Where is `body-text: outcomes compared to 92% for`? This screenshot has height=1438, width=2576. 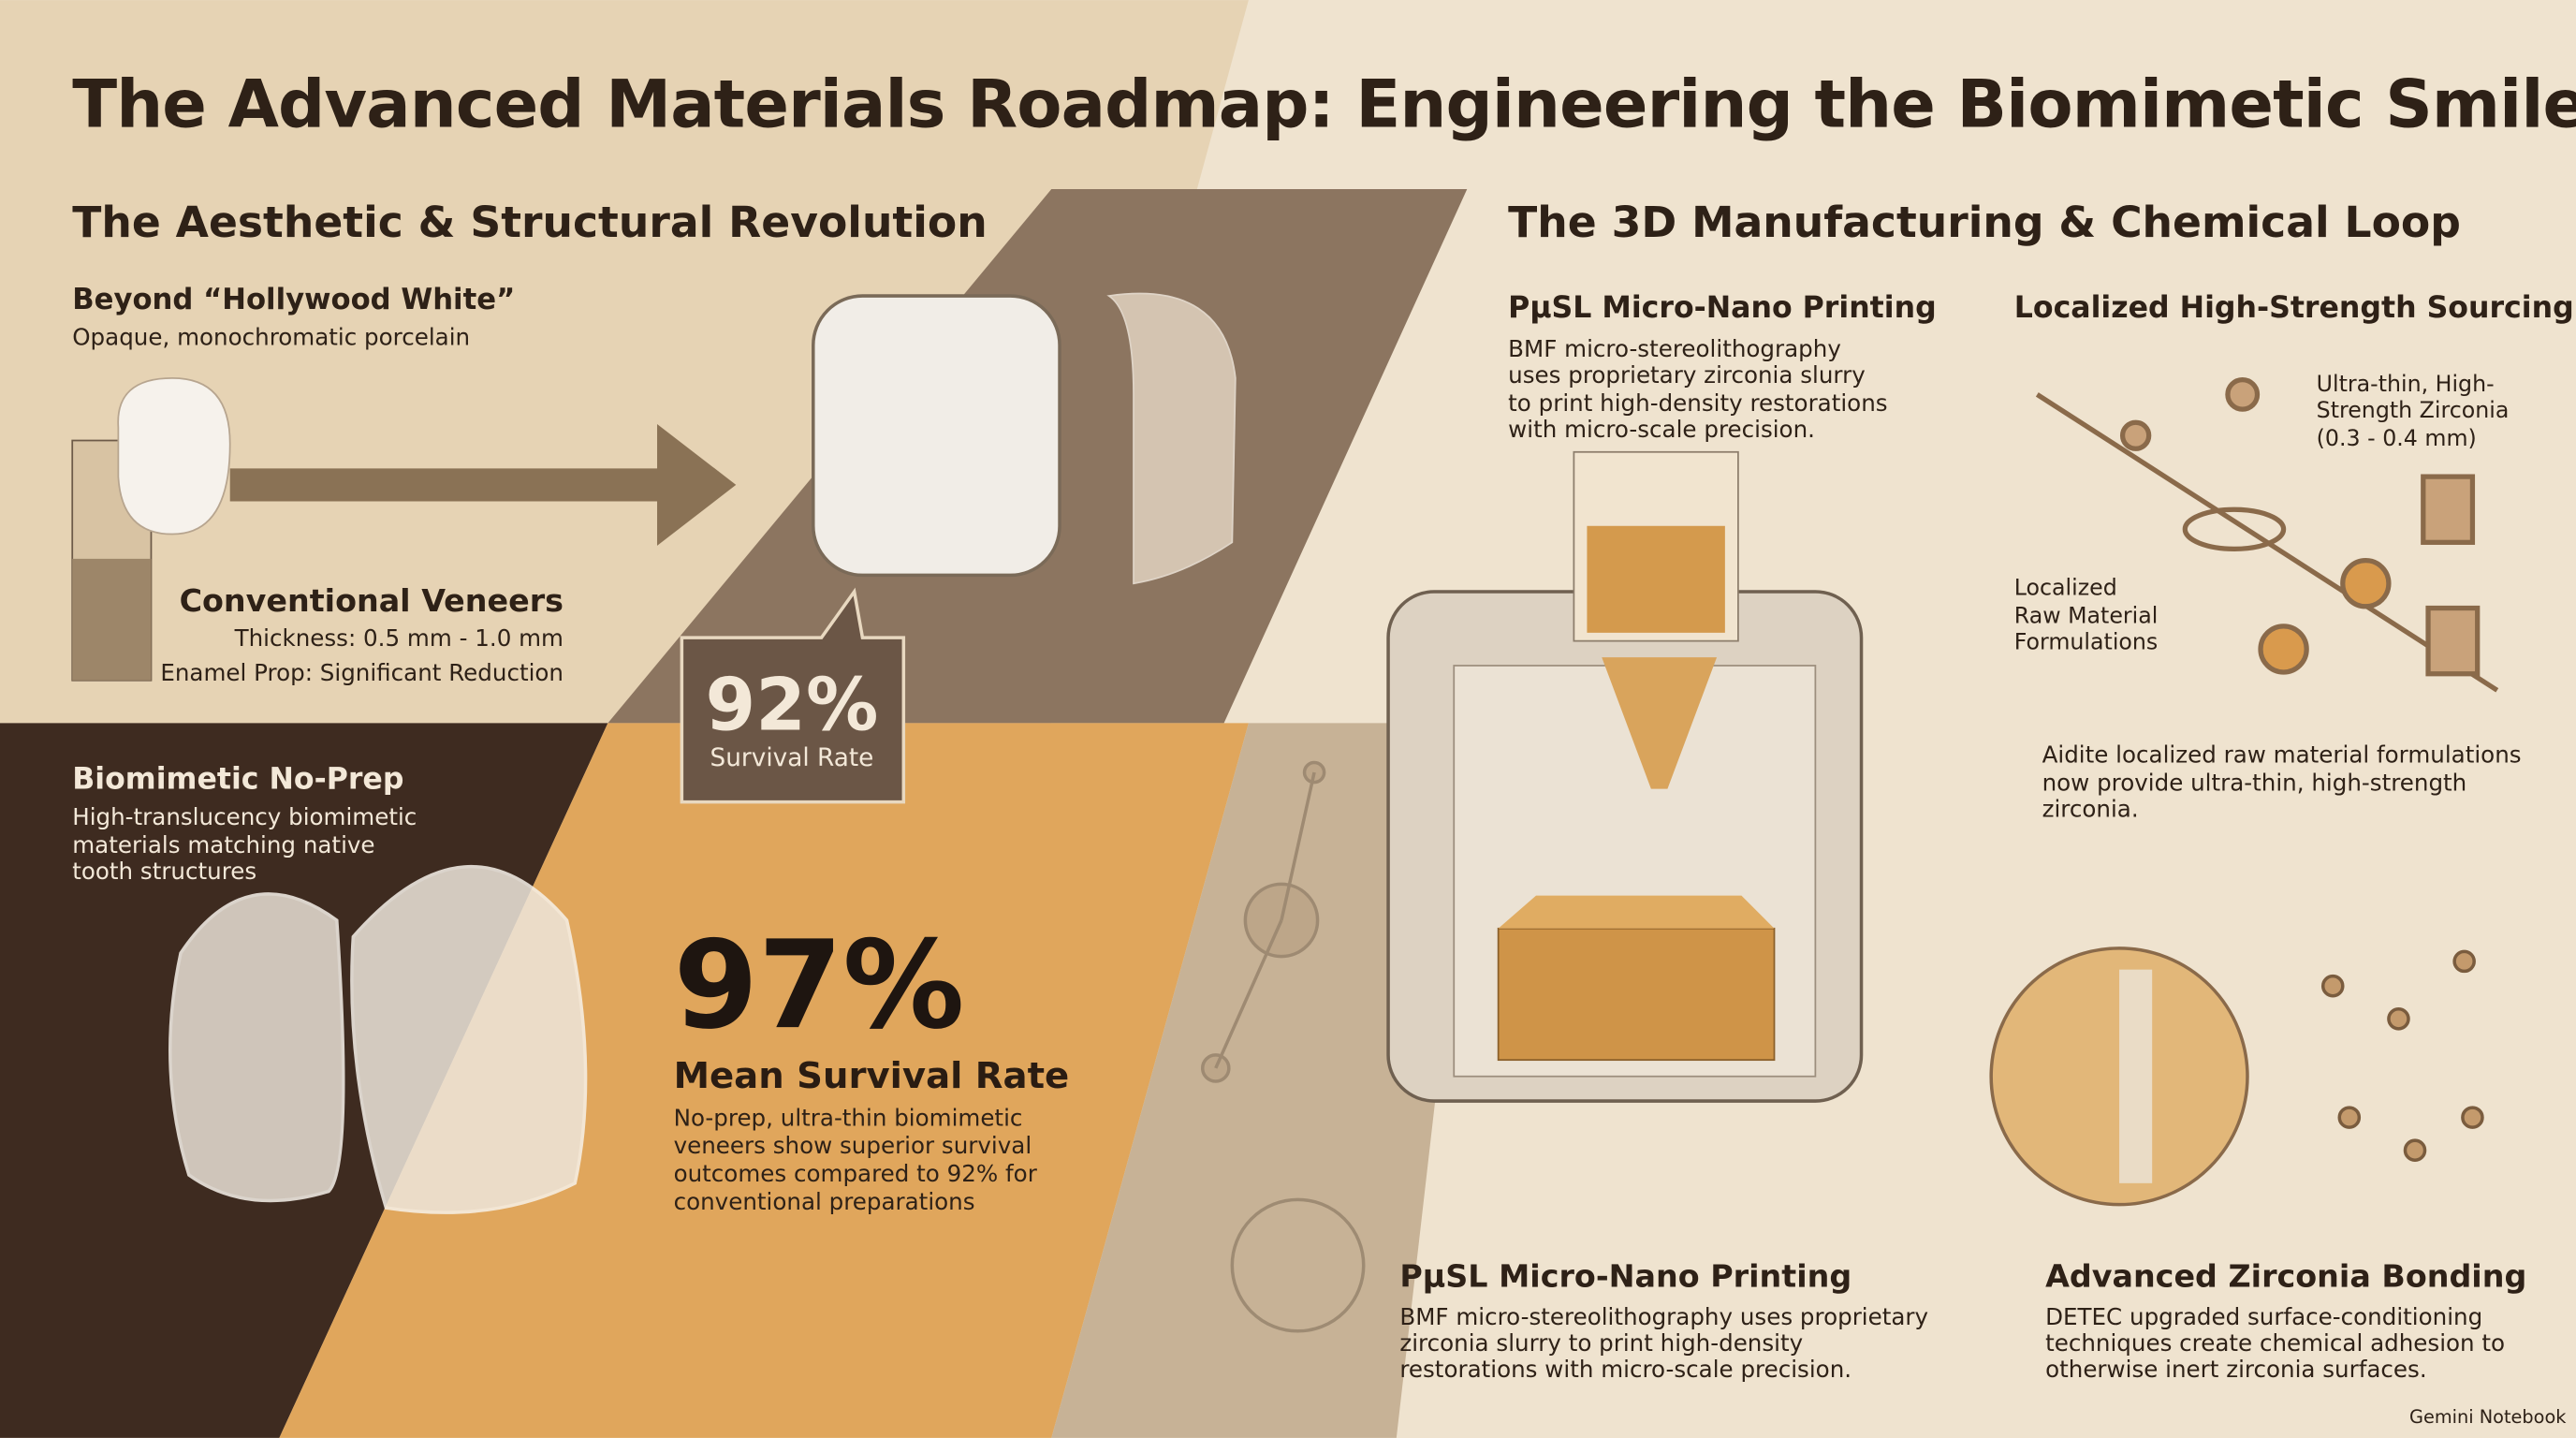
body-text: outcomes compared to 92% for is located at coordinates (856, 1173).